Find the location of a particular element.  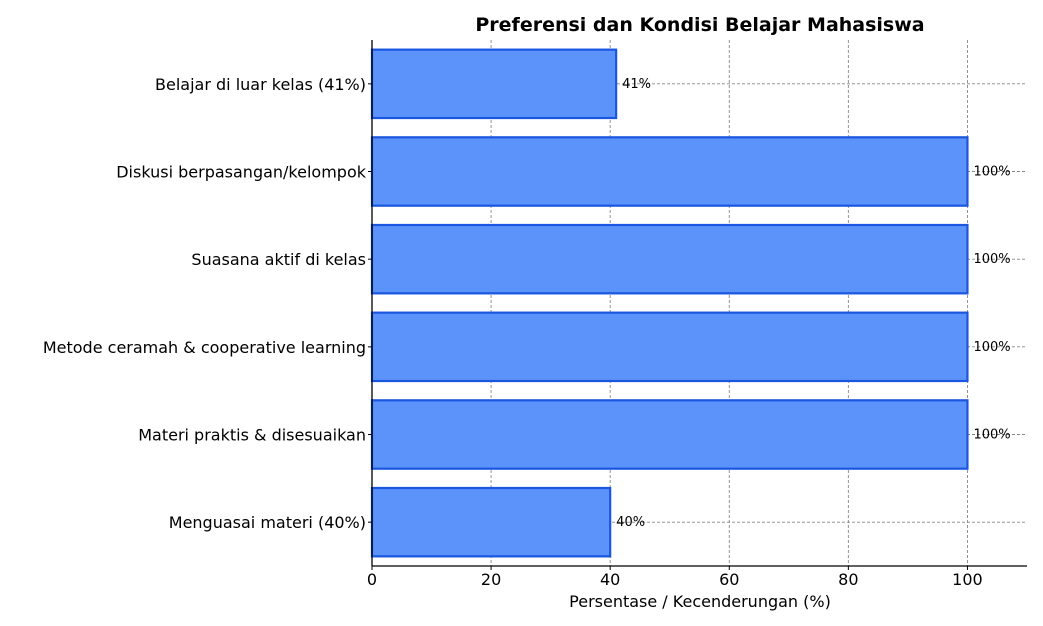

data-label: 40% is located at coordinates (630, 522).